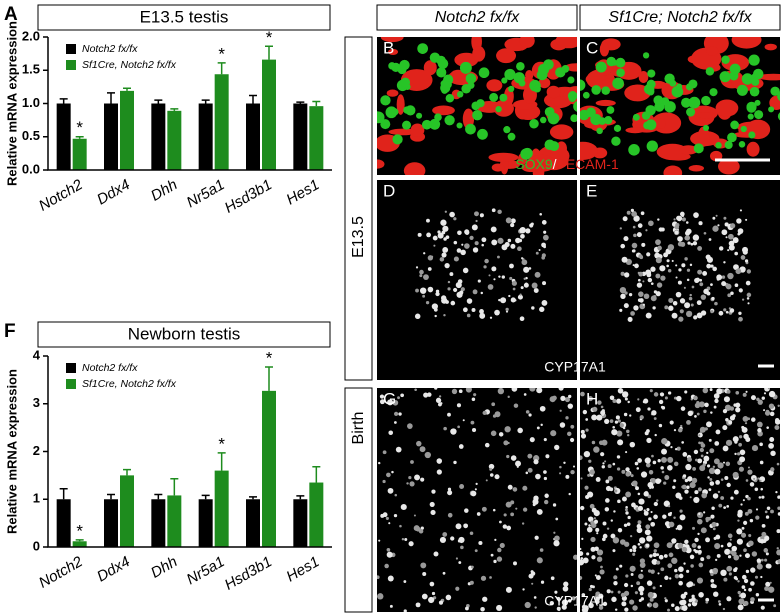 The width and height of the screenshot is (784, 616). Describe the element at coordinates (37, 354) in the screenshot. I see `y-tick-label: 4` at that location.